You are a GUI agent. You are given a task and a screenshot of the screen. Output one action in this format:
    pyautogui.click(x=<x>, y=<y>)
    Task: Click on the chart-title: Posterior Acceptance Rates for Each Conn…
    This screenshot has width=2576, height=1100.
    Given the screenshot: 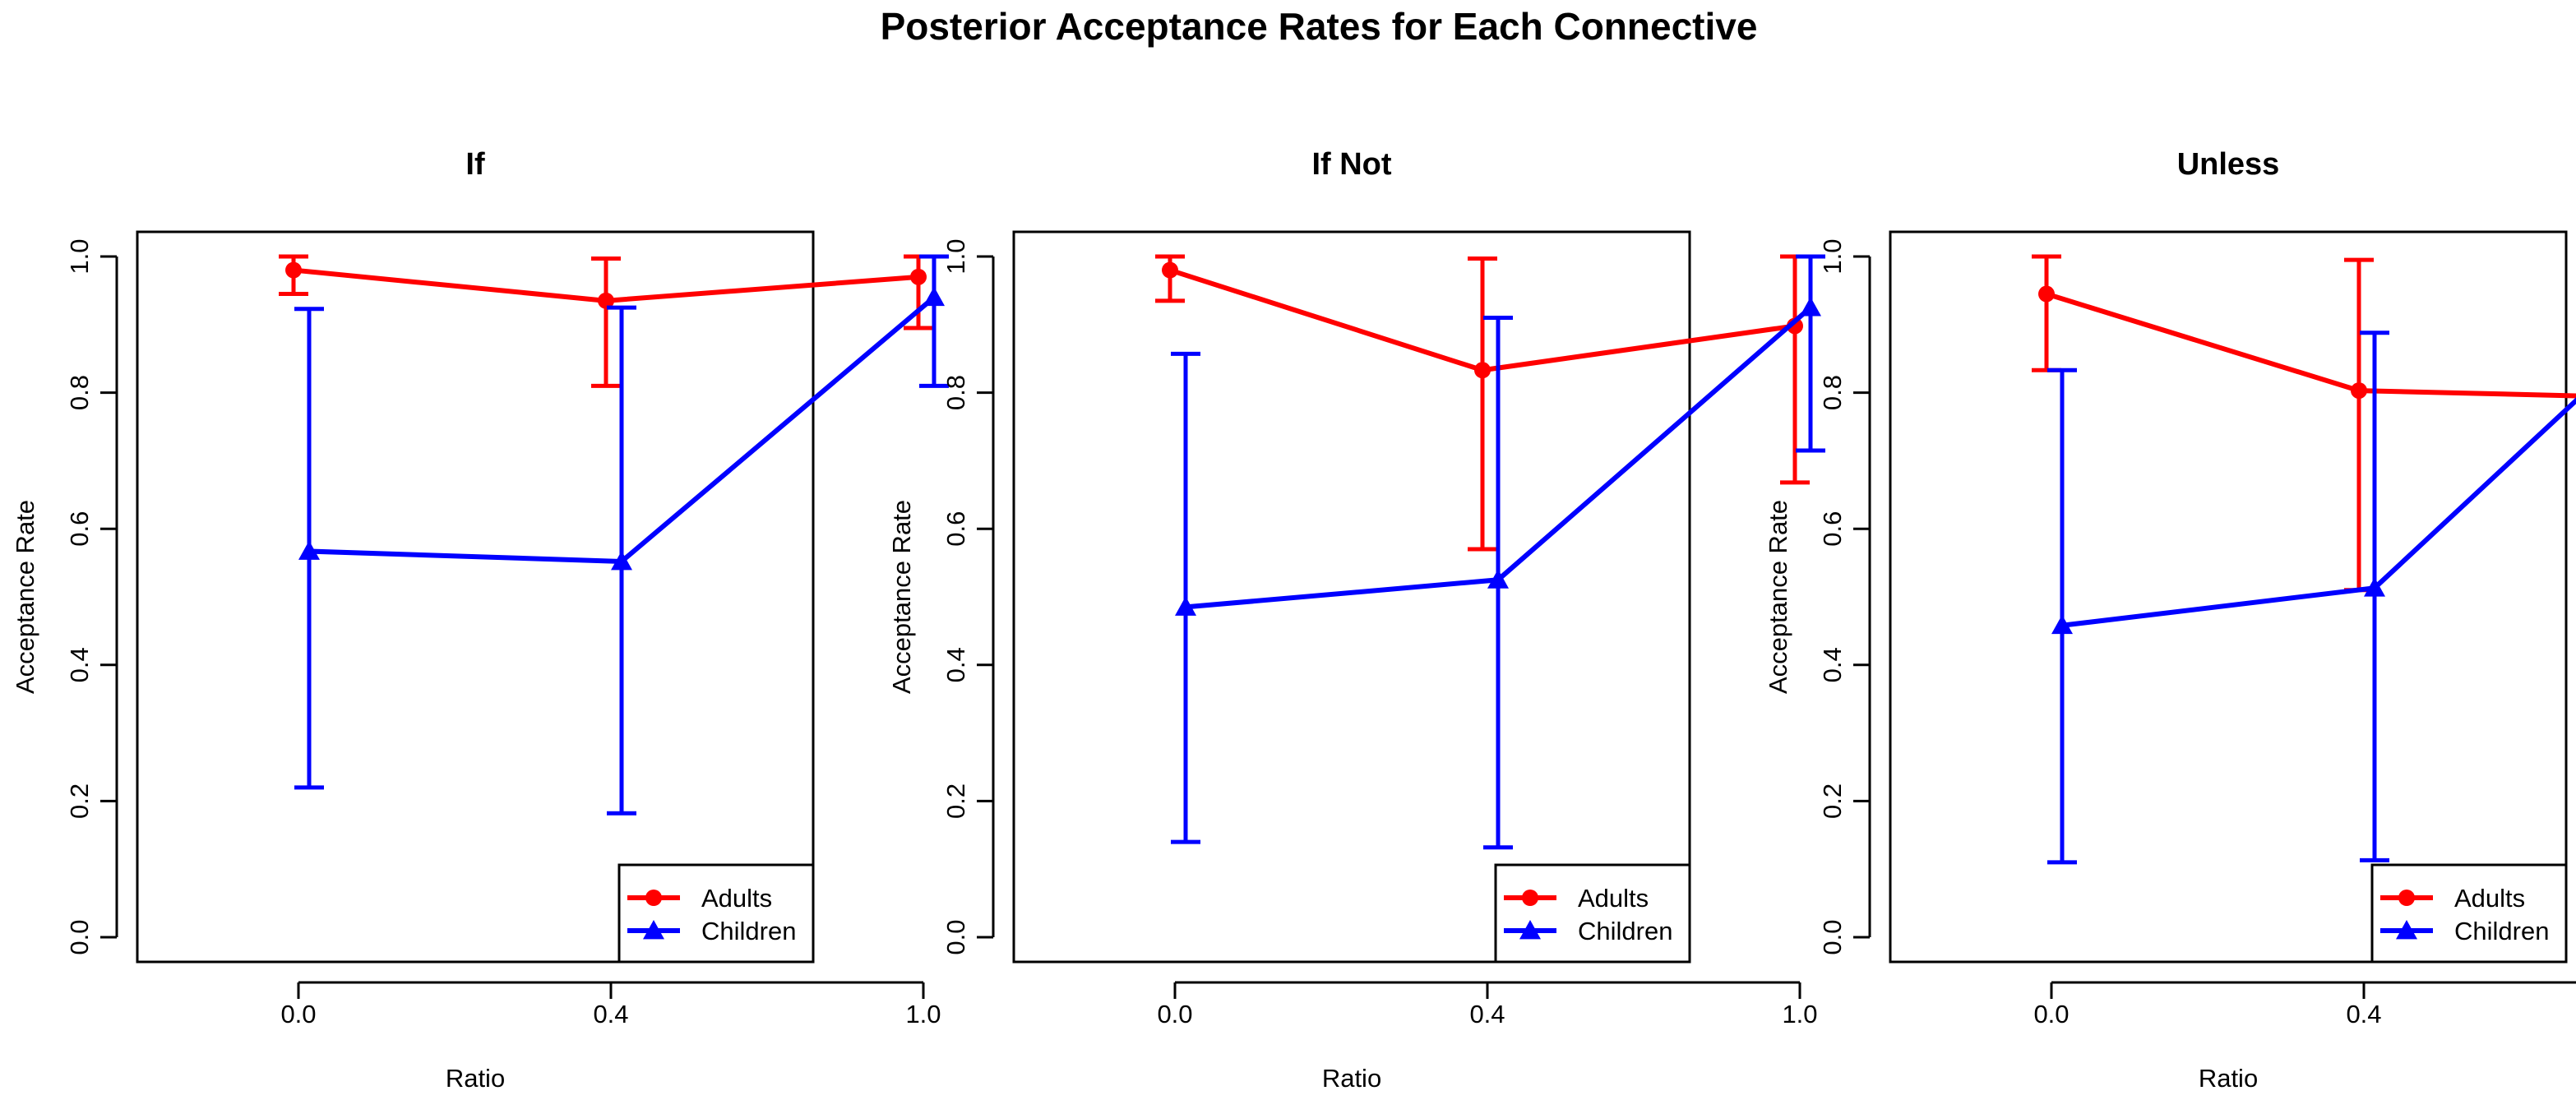 What is the action you would take?
    pyautogui.click(x=1319, y=26)
    